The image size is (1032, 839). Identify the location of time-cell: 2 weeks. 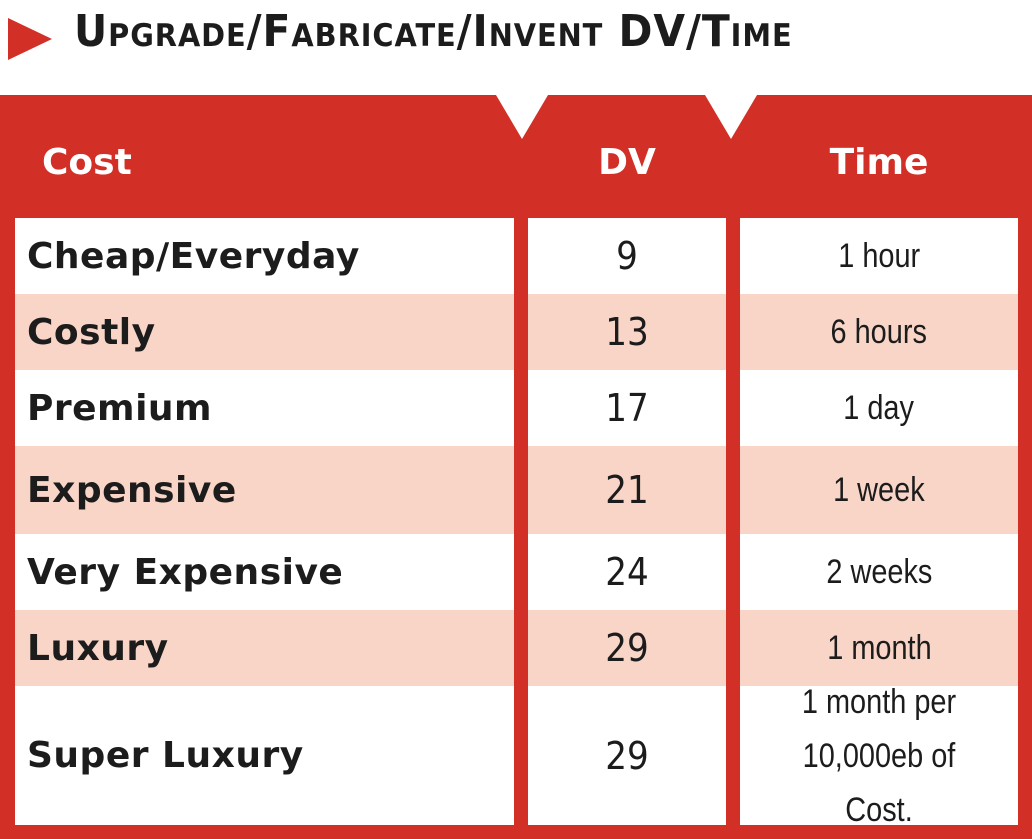
(879, 572).